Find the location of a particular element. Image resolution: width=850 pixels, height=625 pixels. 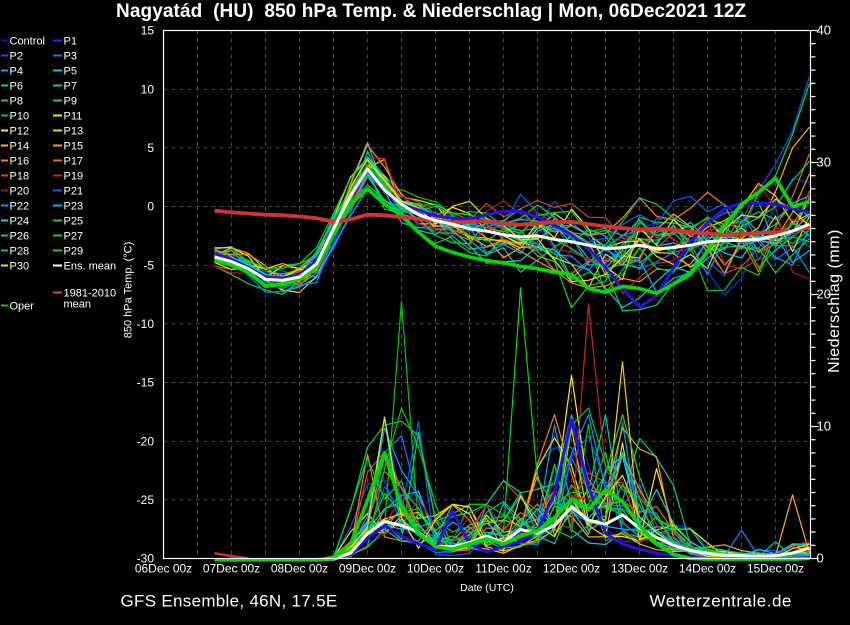

svg-text: -15 is located at coordinates (146, 383).